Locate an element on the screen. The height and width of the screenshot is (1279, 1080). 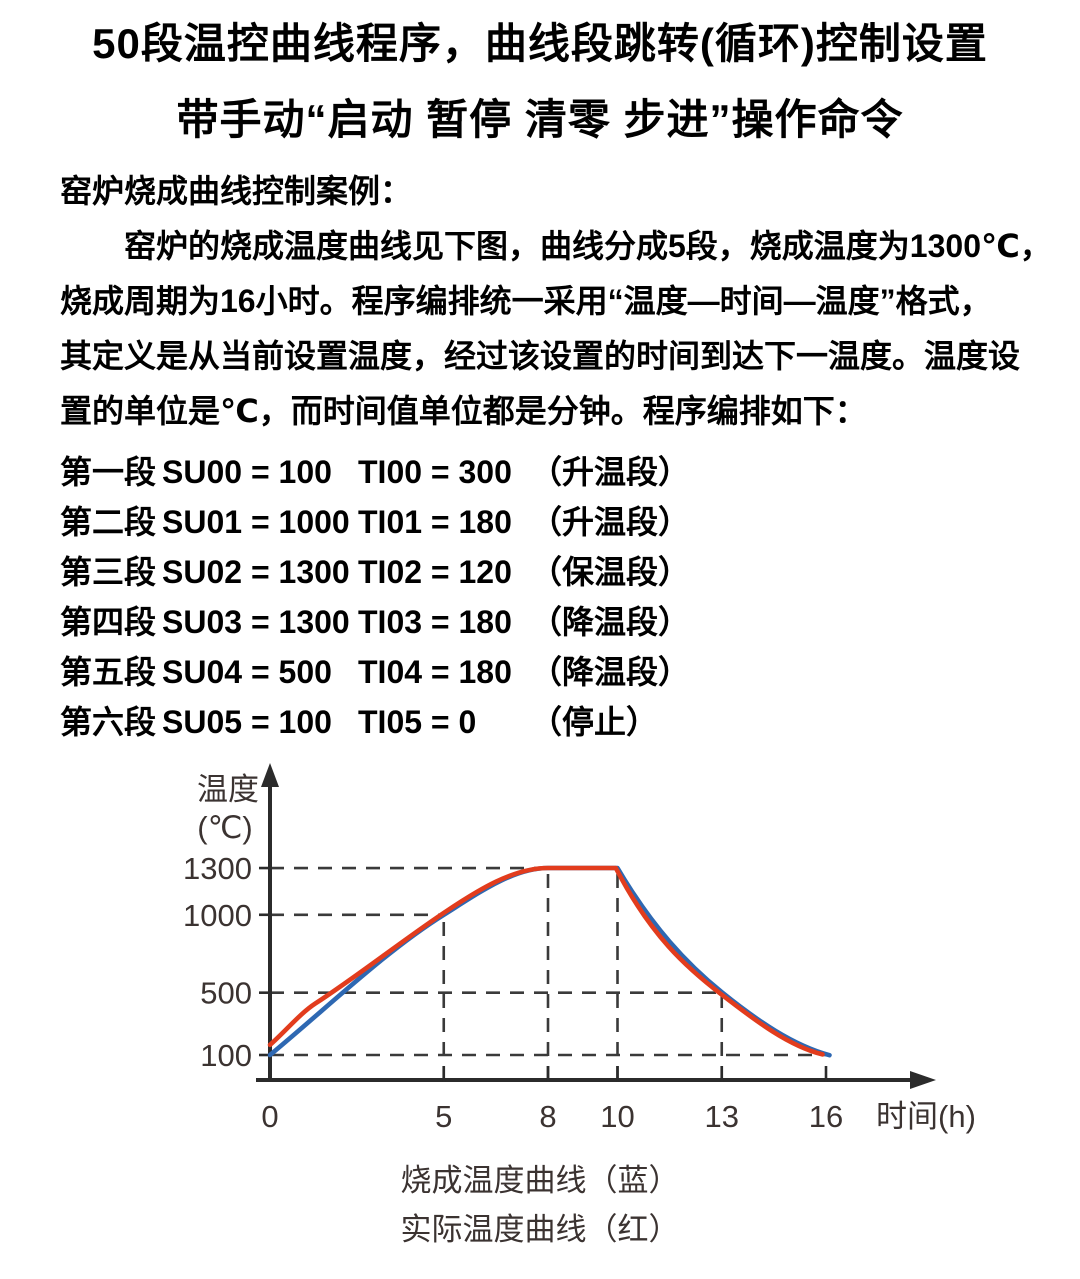
paragraph-line: 置的单位是℃，而时间值单位都是分钟。程序编排如下： is located at coordinates (463, 411).